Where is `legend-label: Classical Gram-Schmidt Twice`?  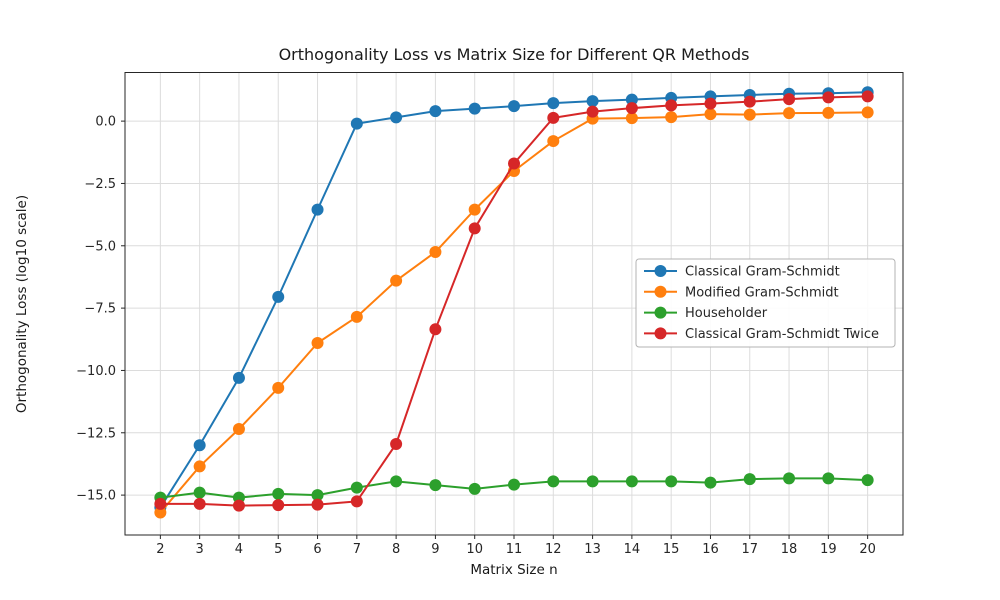
legend-label: Classical Gram-Schmidt Twice is located at coordinates (782, 334).